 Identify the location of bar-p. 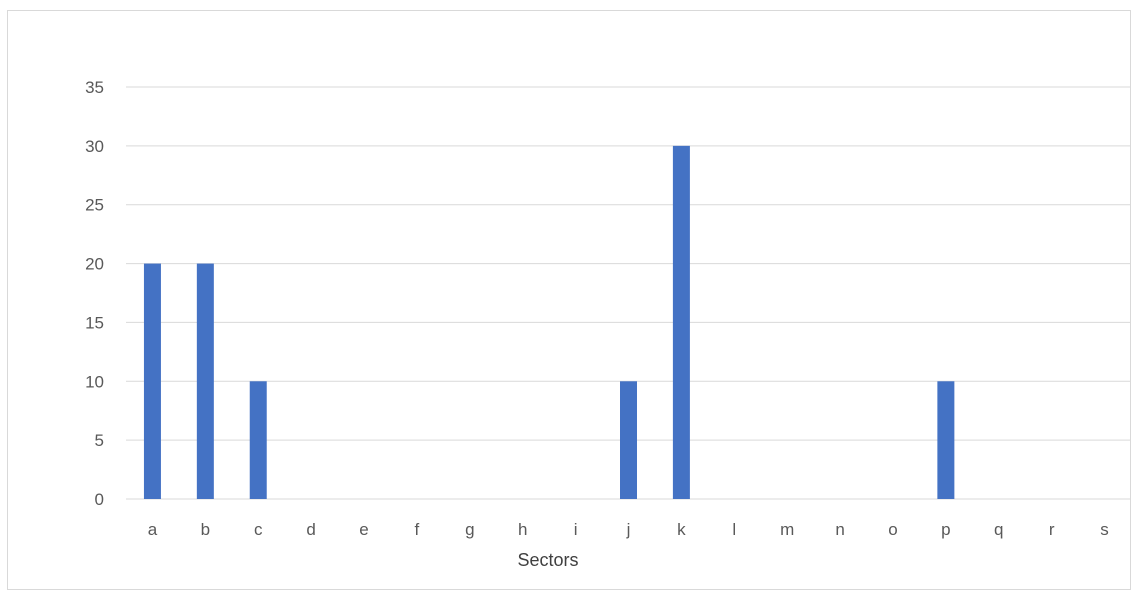
(946, 440).